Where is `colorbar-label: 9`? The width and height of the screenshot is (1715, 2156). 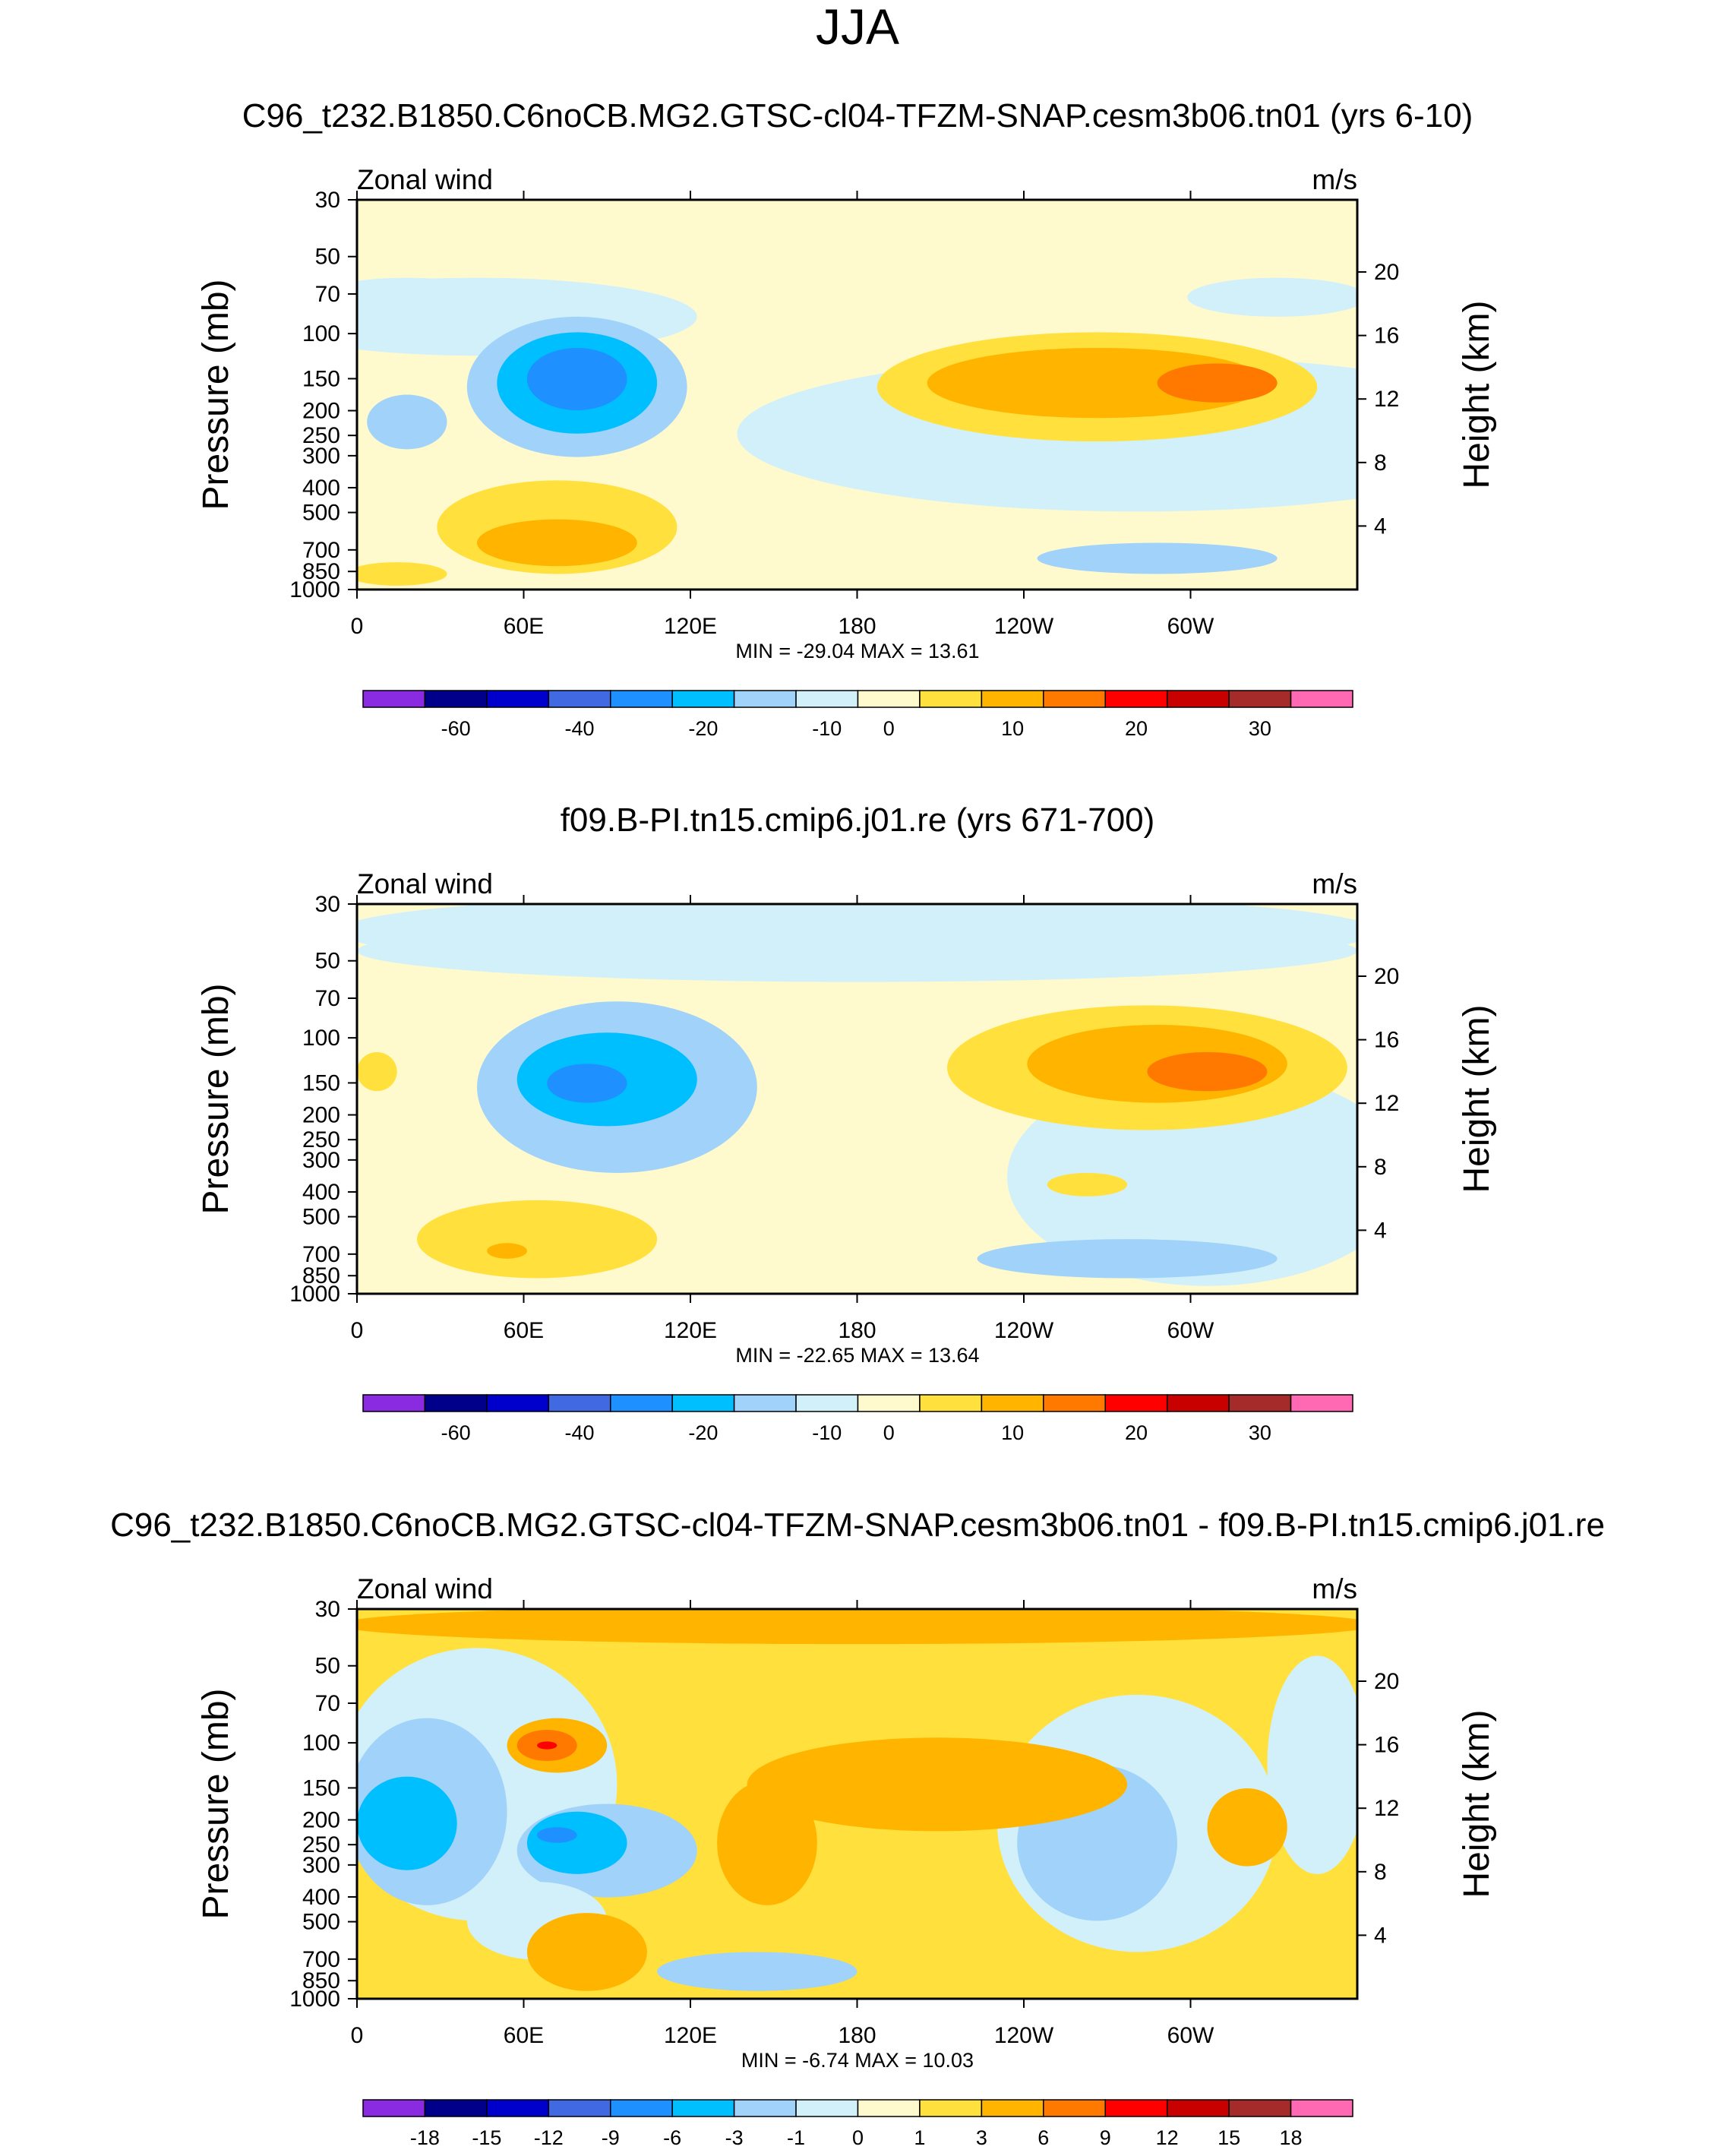
colorbar-label: 9 is located at coordinates (1105, 2138).